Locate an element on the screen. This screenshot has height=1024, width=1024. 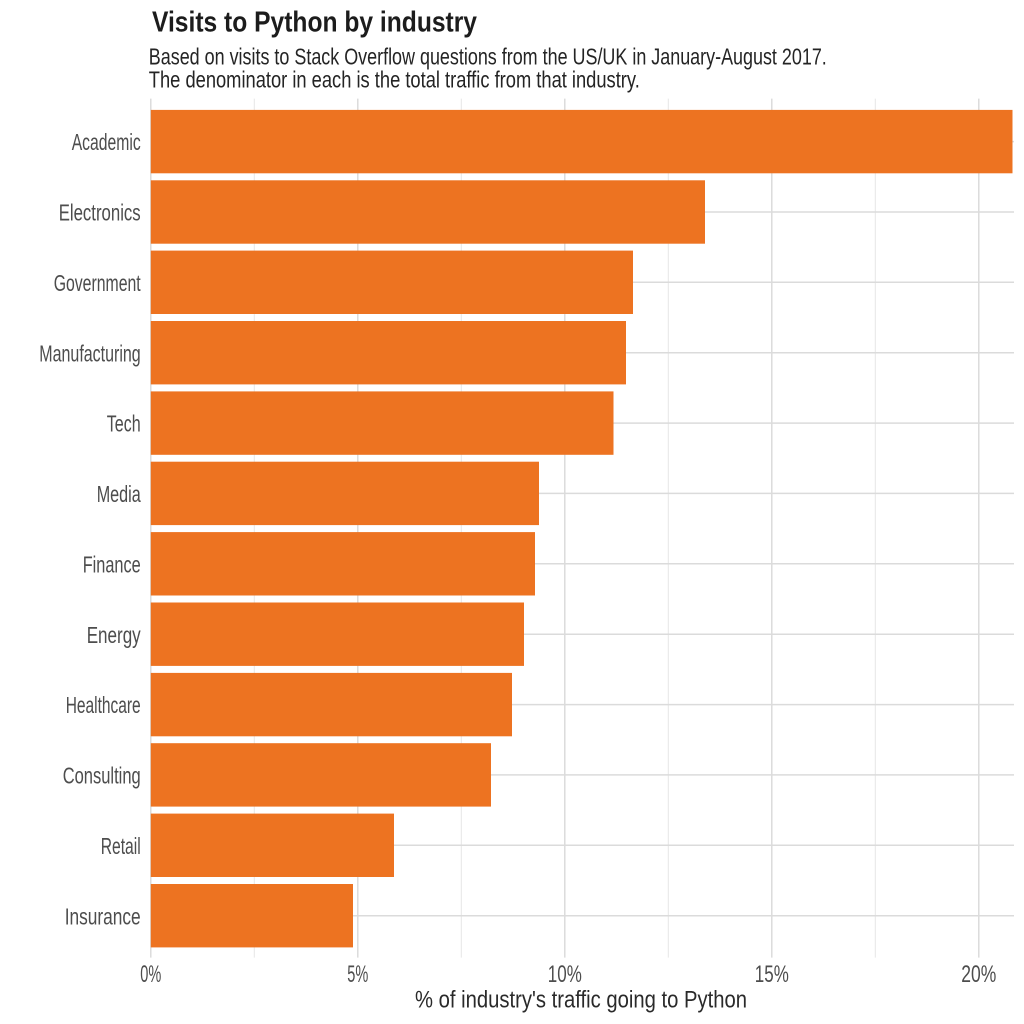
svg-text: Media is located at coordinates (119, 494).